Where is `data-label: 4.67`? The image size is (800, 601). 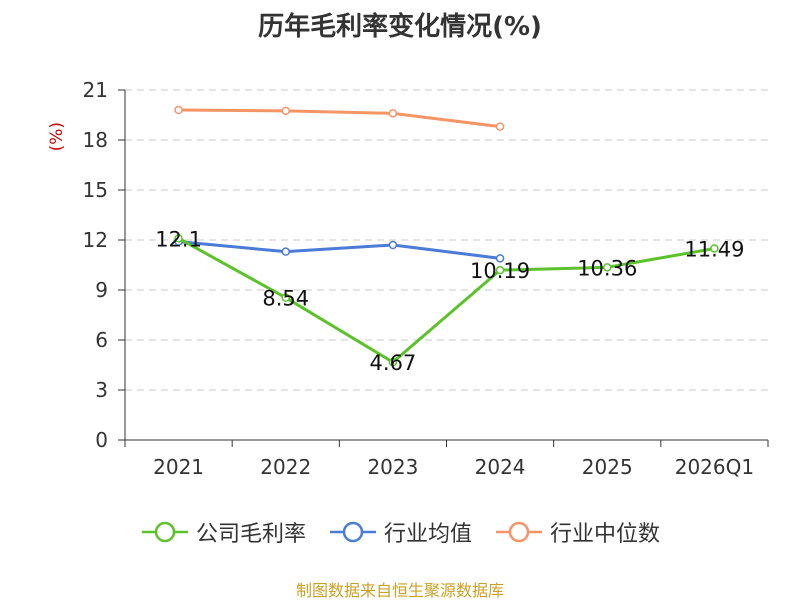 data-label: 4.67 is located at coordinates (393, 363).